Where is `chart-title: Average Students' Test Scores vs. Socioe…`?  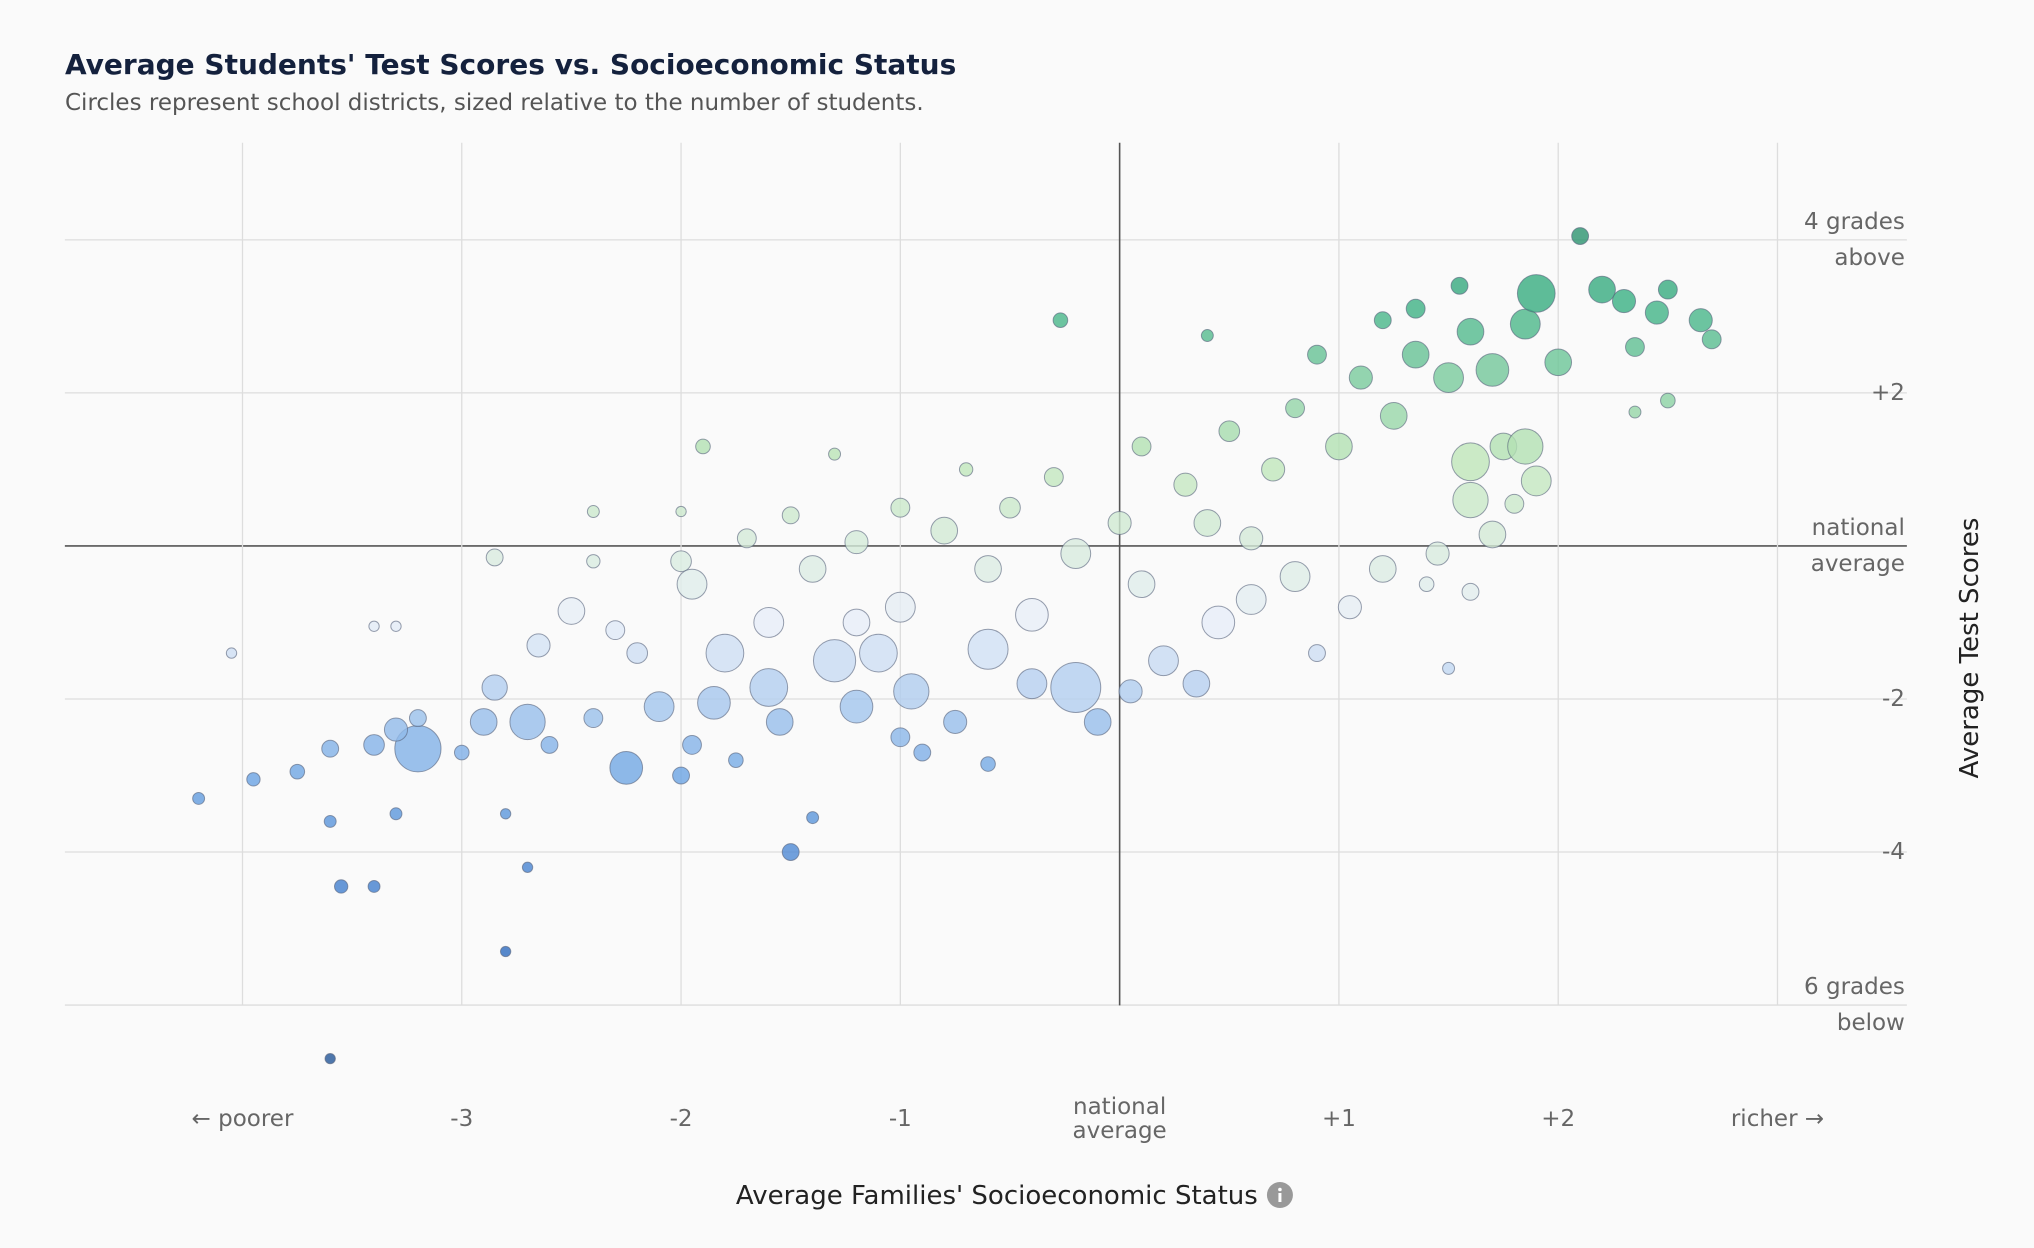
chart-title: Average Students' Test Scores vs. Socioe… is located at coordinates (511, 64).